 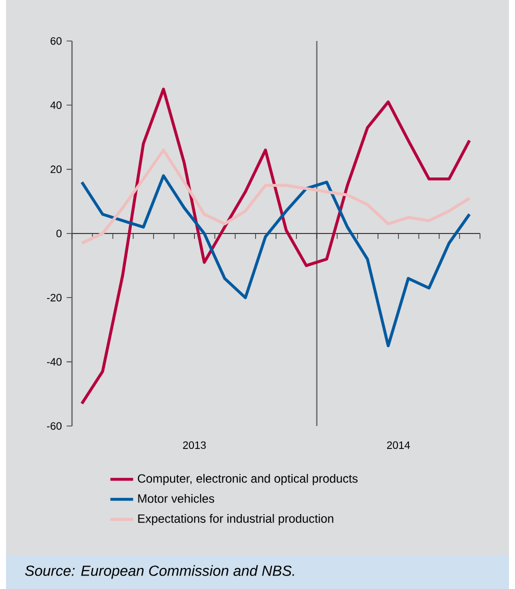 What do you see at coordinates (275, 196) in the screenshot?
I see `line-series` at bounding box center [275, 196].